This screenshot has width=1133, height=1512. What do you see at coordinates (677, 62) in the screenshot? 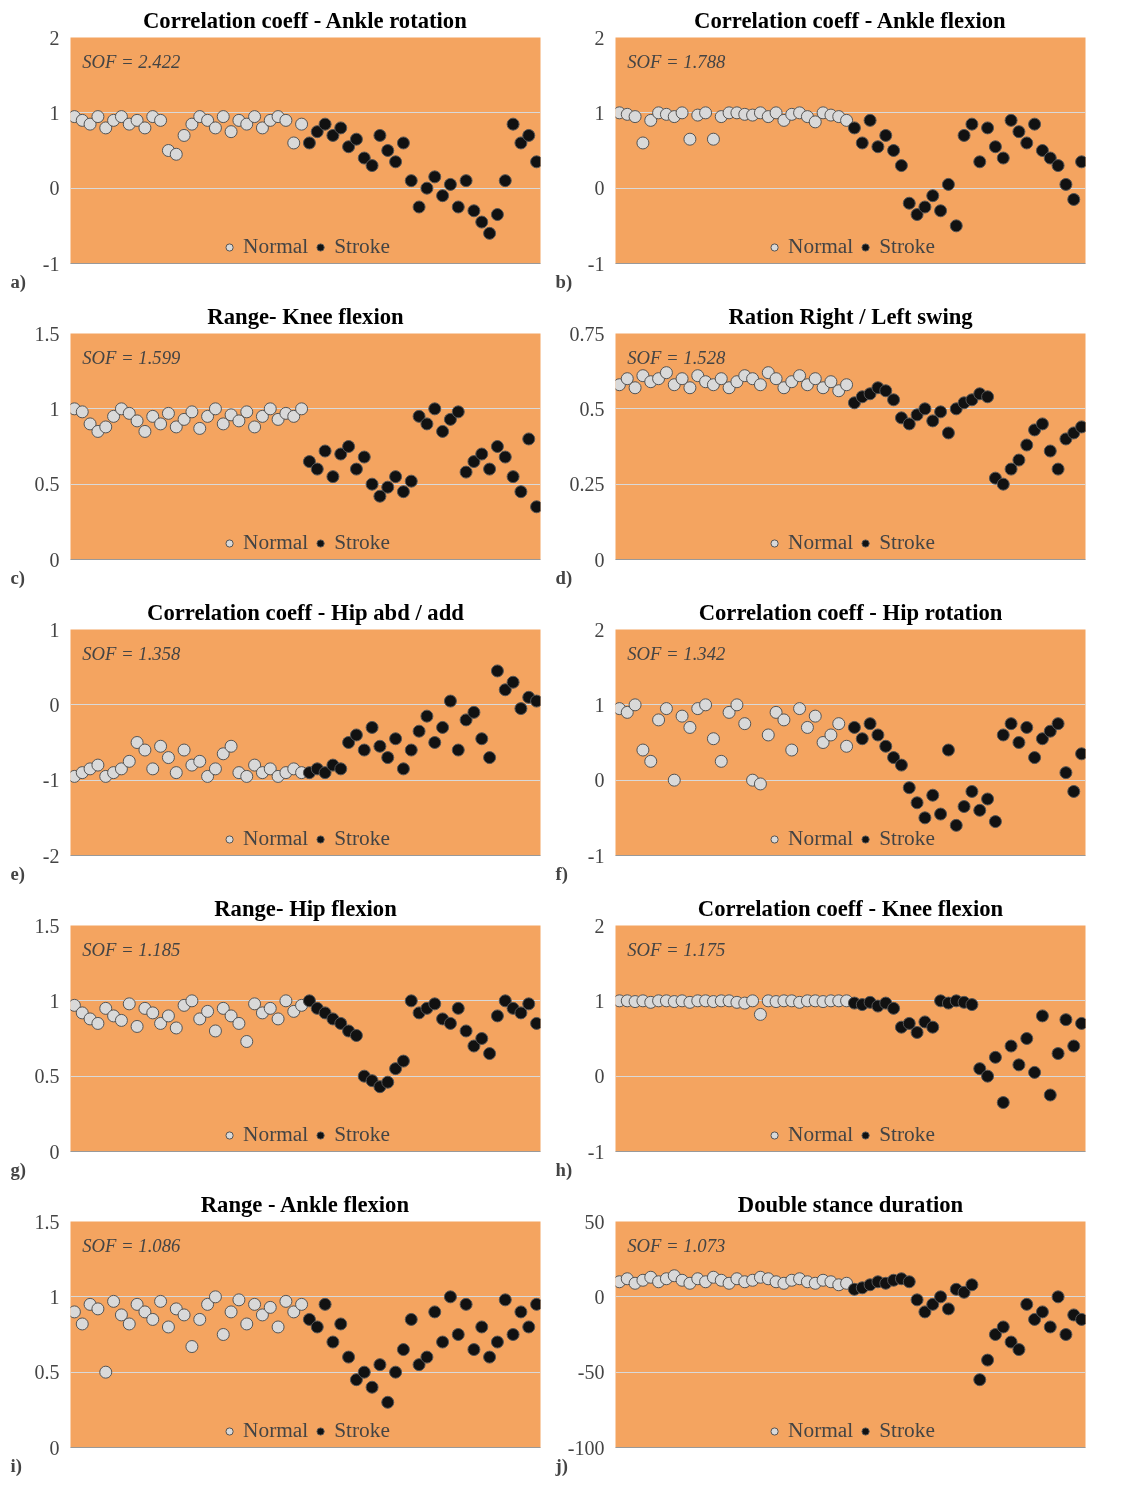
I see `annotation: SOF = 1.788` at bounding box center [677, 62].